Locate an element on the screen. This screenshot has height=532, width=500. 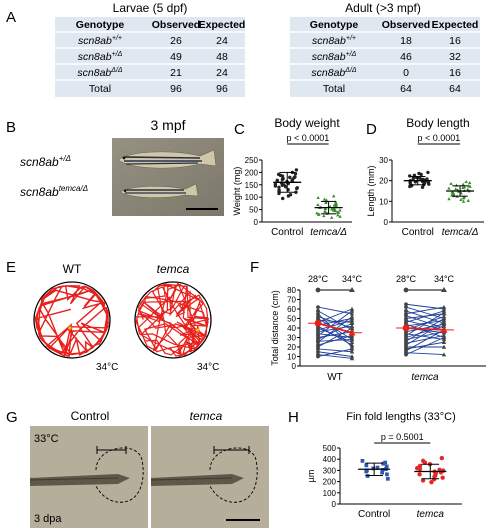
chart-c-ytick-label: 250 is located at coordinates (252, 160).